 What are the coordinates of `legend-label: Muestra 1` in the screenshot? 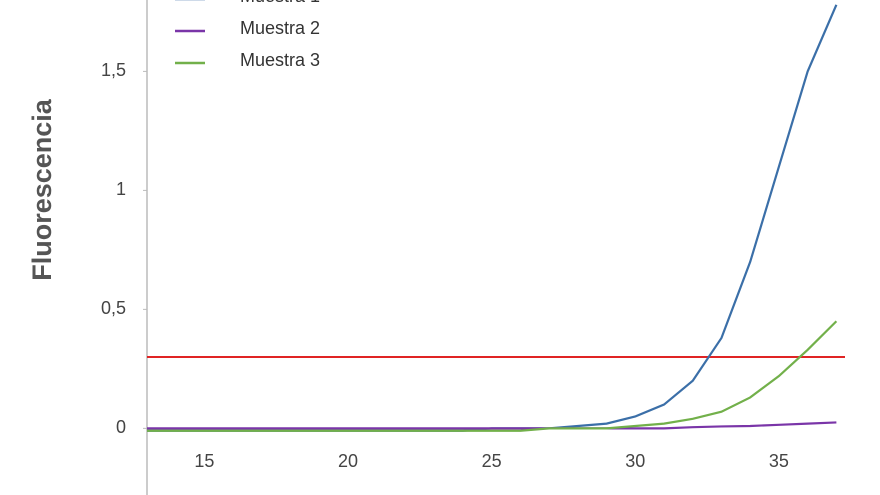 It's located at (280, 3).